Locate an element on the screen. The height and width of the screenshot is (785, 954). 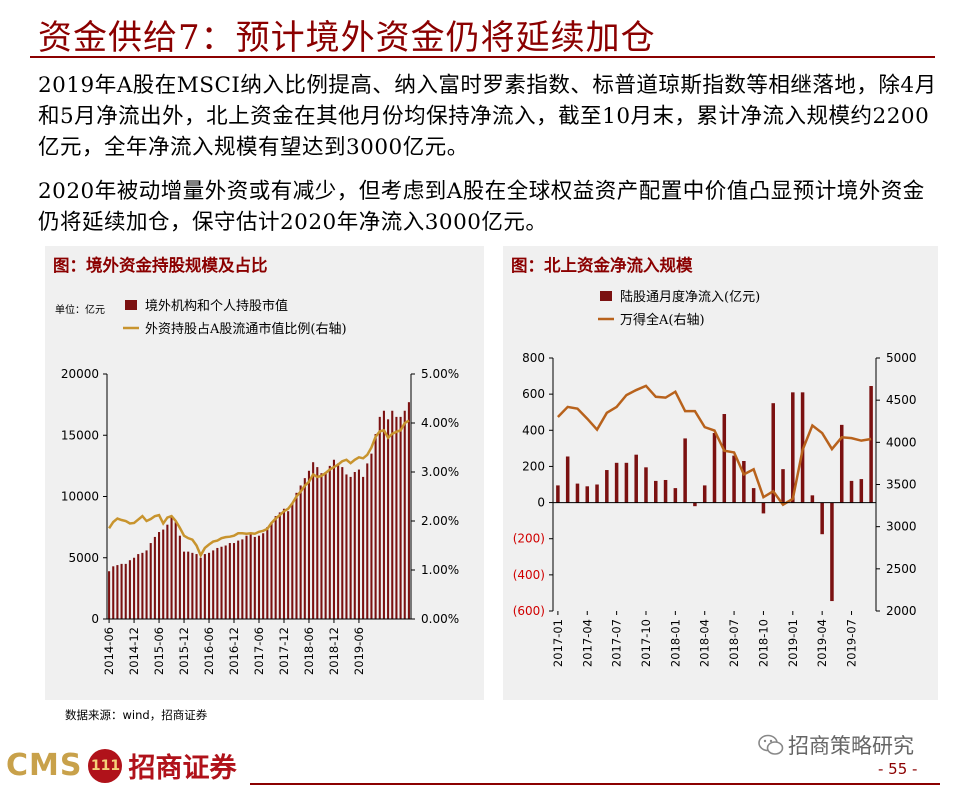
x-tick-label: 2018-07 is located at coordinates (734, 643).